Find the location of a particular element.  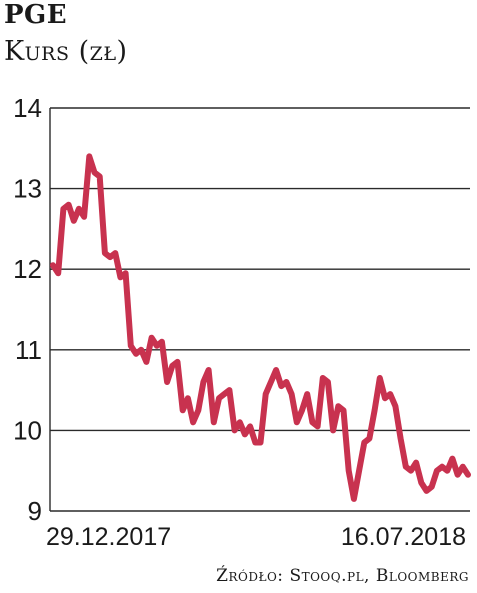

y-tick-label: 14 is located at coordinates (27, 108).